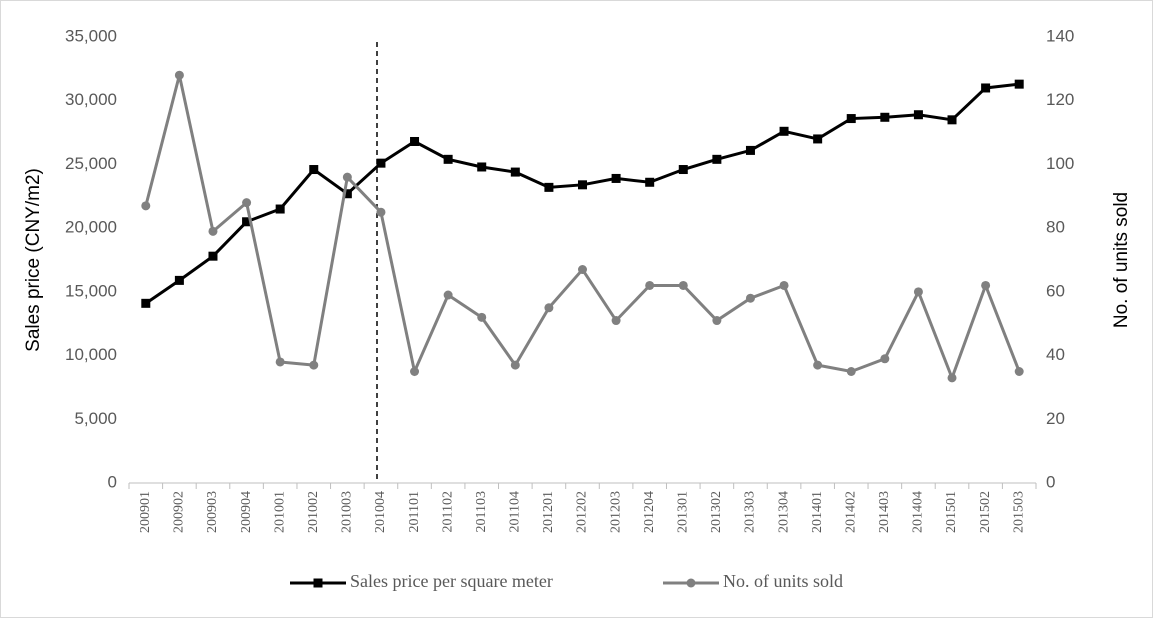  I want to click on x-tick-label: 201403, so click(884, 512).